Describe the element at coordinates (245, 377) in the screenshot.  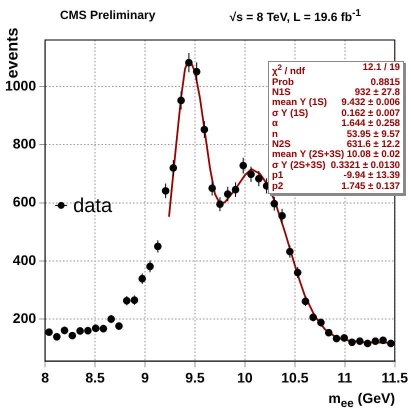
I see `x-tick-label: 10` at that location.